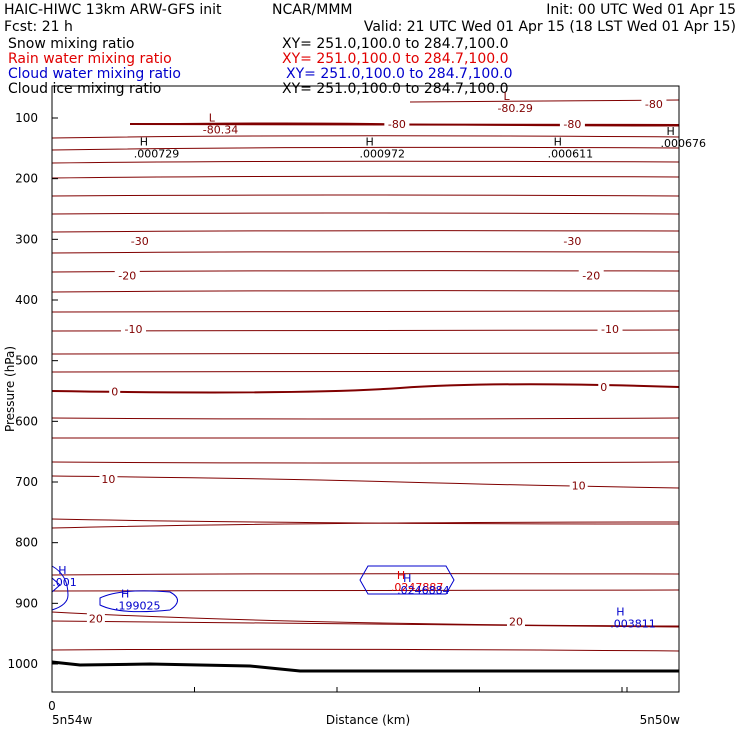 The height and width of the screenshot is (740, 740). I want to click on contour-label: 0, so click(114, 392).